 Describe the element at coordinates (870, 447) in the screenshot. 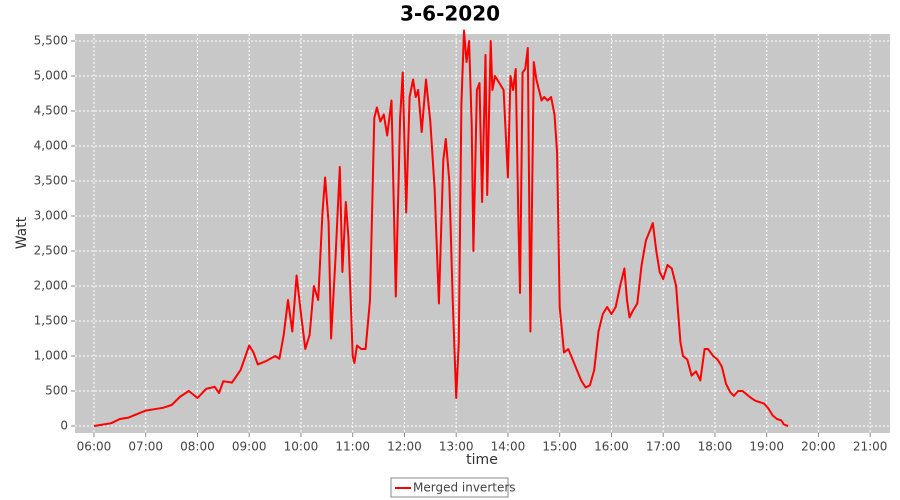

I see `x-tick-label: 21:00` at that location.